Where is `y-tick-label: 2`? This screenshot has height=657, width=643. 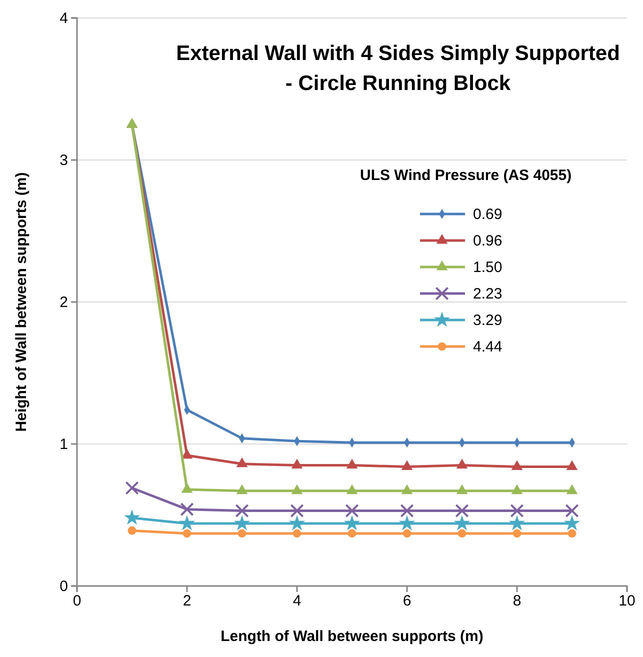
y-tick-label: 2 is located at coordinates (64, 302).